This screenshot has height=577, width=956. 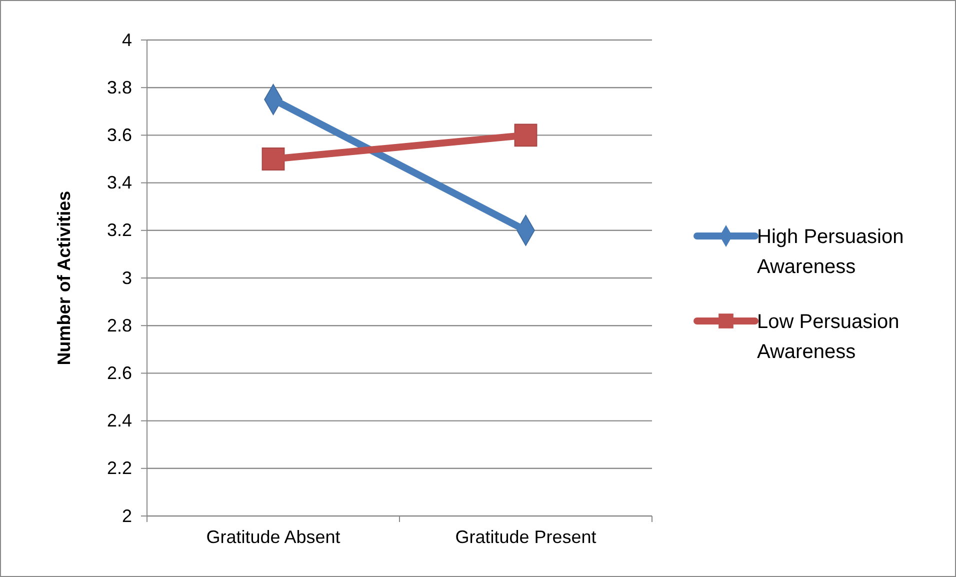 I want to click on x-tick-label: Gratitude Absent, so click(x=273, y=537).